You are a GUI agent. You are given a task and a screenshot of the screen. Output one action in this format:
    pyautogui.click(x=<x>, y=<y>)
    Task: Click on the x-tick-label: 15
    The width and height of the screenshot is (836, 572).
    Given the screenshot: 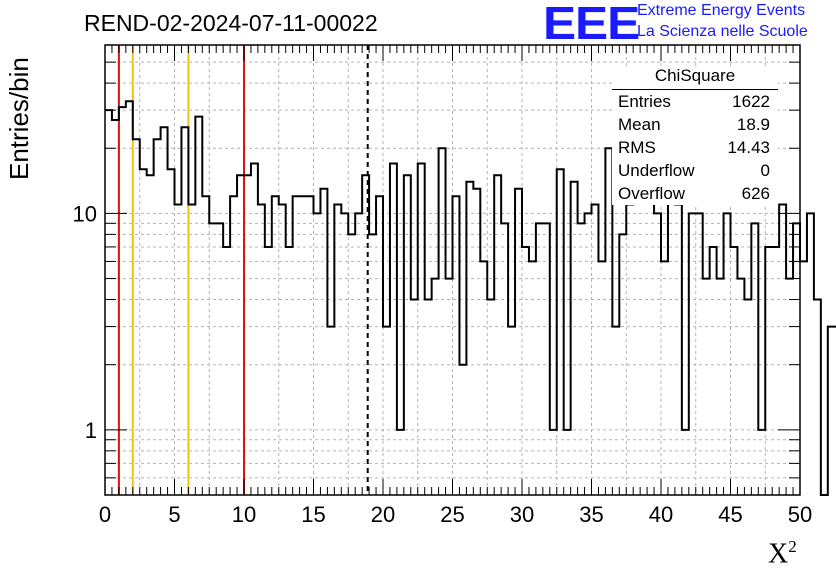 What is the action you would take?
    pyautogui.click(x=313, y=514)
    